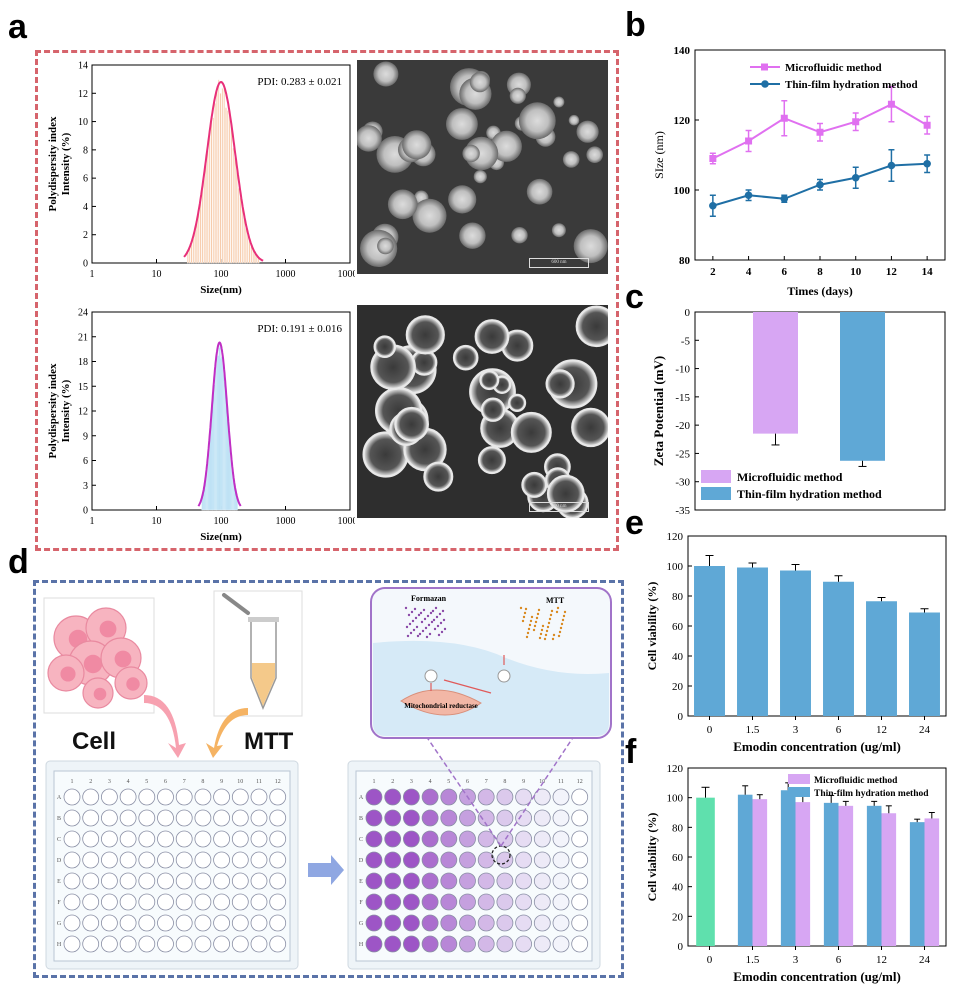 The width and height of the screenshot is (955, 991). Describe the element at coordinates (710, 730) in the screenshot. I see `x-tick-label: 0` at that location.